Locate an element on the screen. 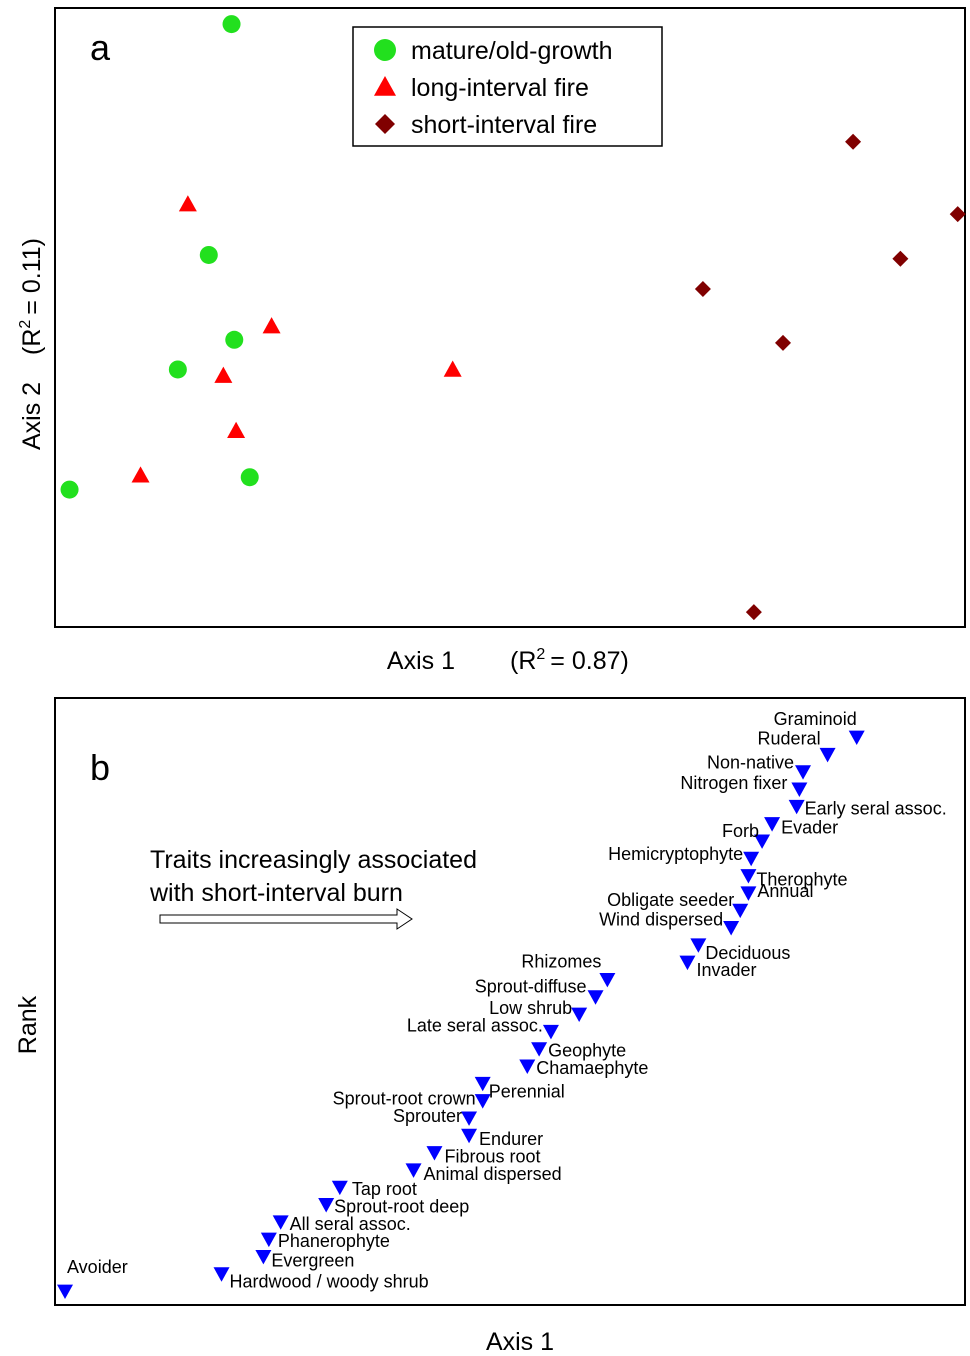 The image size is (970, 1356). legend-marker-circle is located at coordinates (385, 50).